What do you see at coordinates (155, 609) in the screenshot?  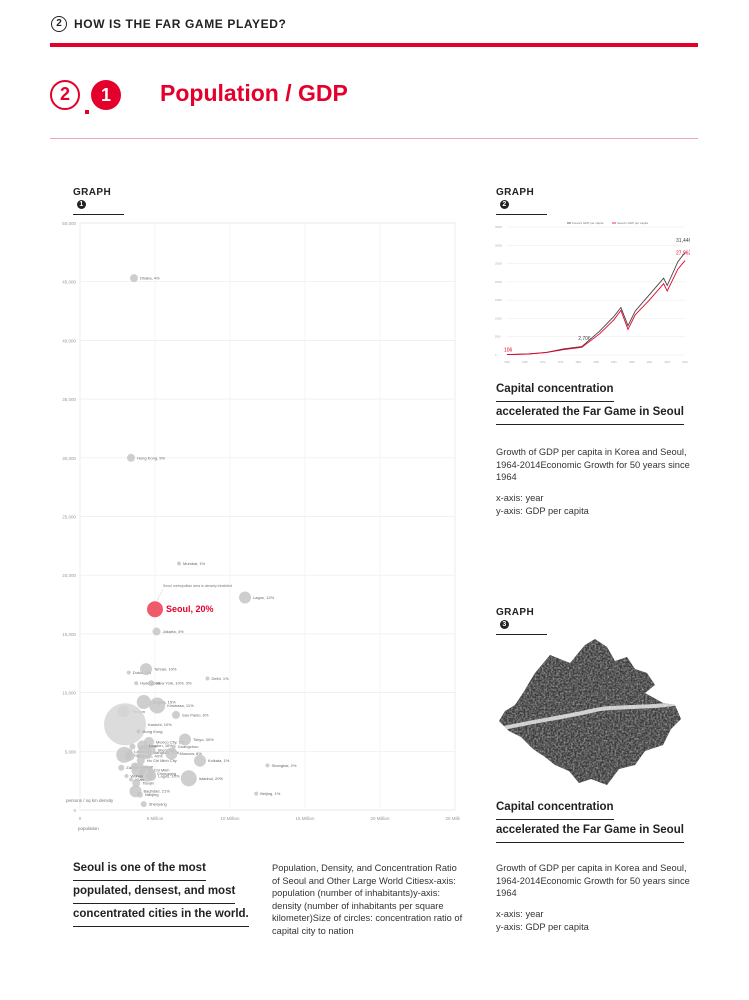 I see `point-seoul` at bounding box center [155, 609].